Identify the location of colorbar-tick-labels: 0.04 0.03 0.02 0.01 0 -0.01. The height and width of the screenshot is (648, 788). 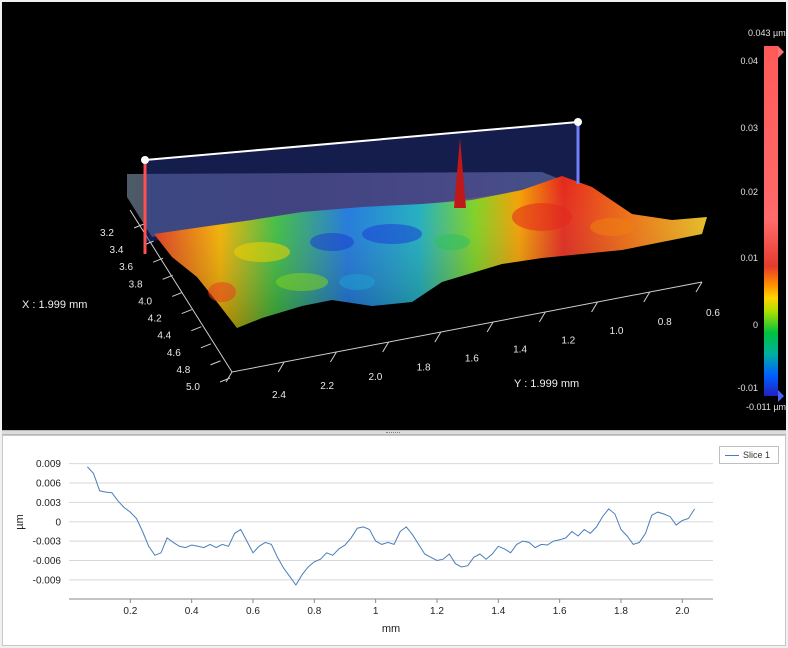
(747, 224).